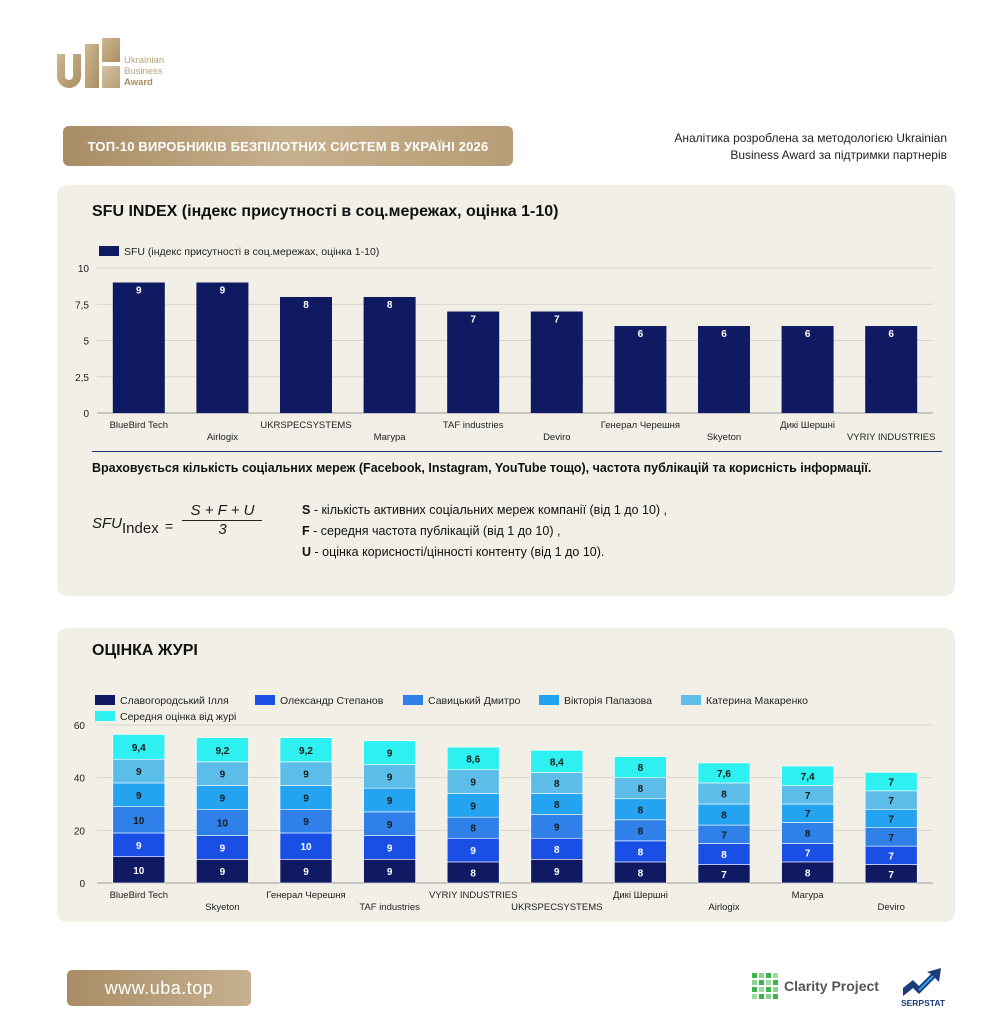  I want to click on jury-card-title: ОЦІНКА ЖУРІ, so click(145, 650).